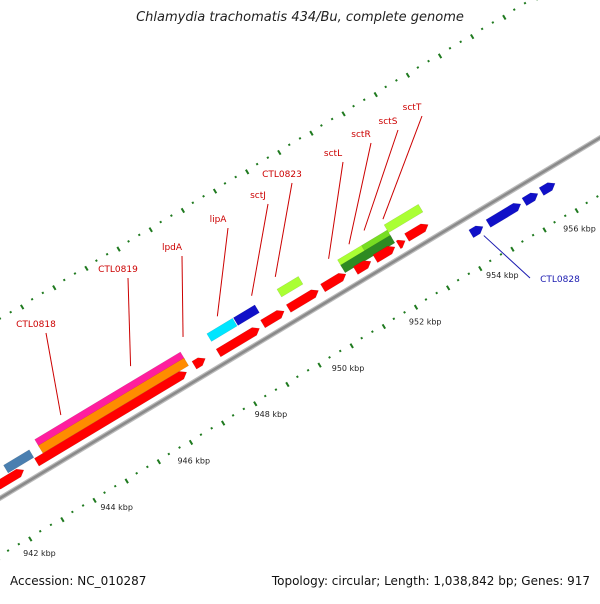  Describe the element at coordinates (172, 248) in the screenshot. I see `gene-label: lpdA` at that location.